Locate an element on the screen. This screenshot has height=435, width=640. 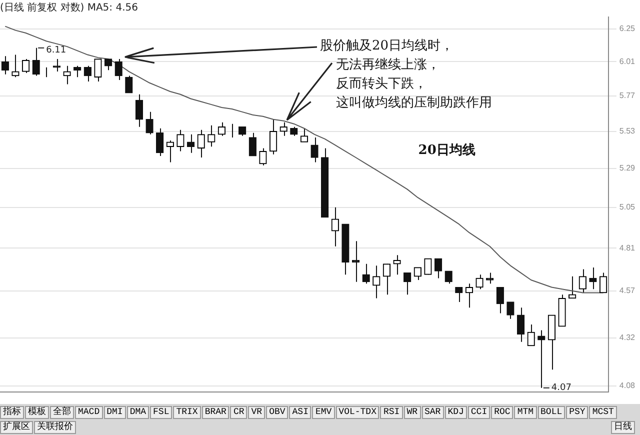
text: MCST is located at coordinates (603, 412).